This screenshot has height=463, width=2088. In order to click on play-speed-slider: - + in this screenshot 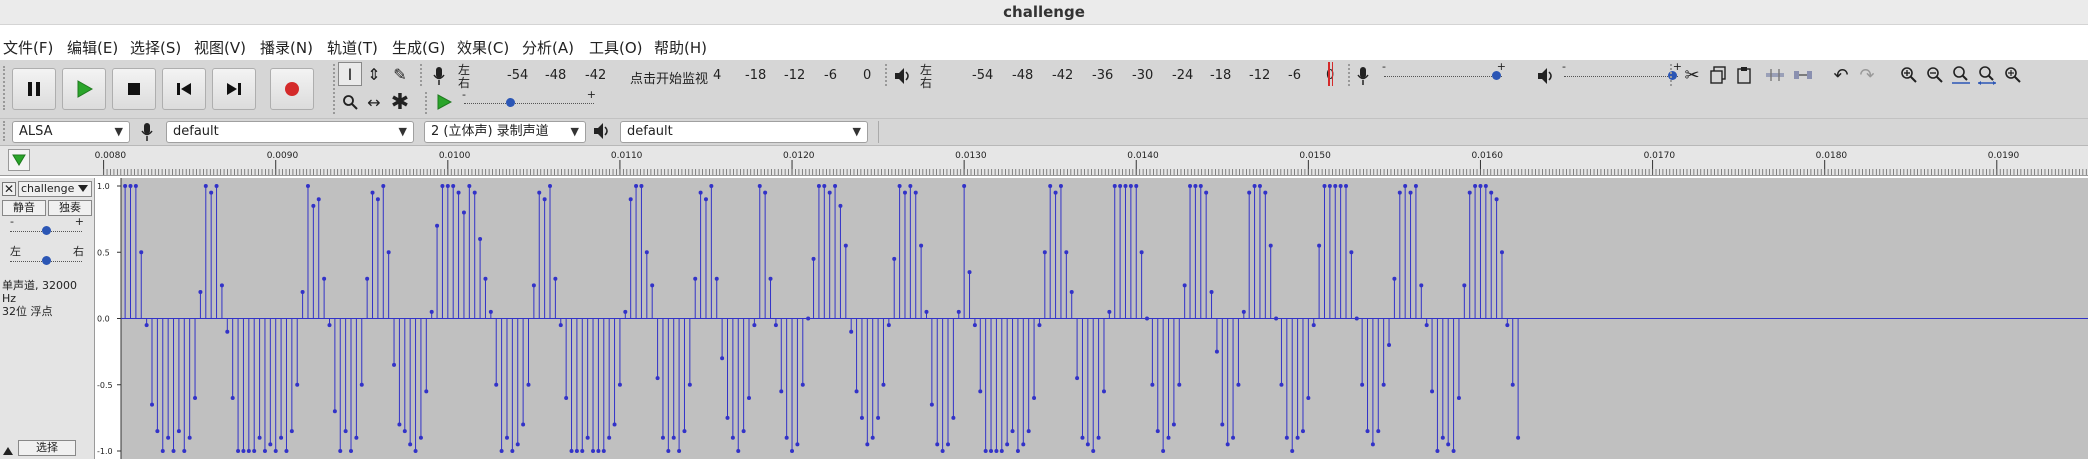, I will do `click(529, 100)`.